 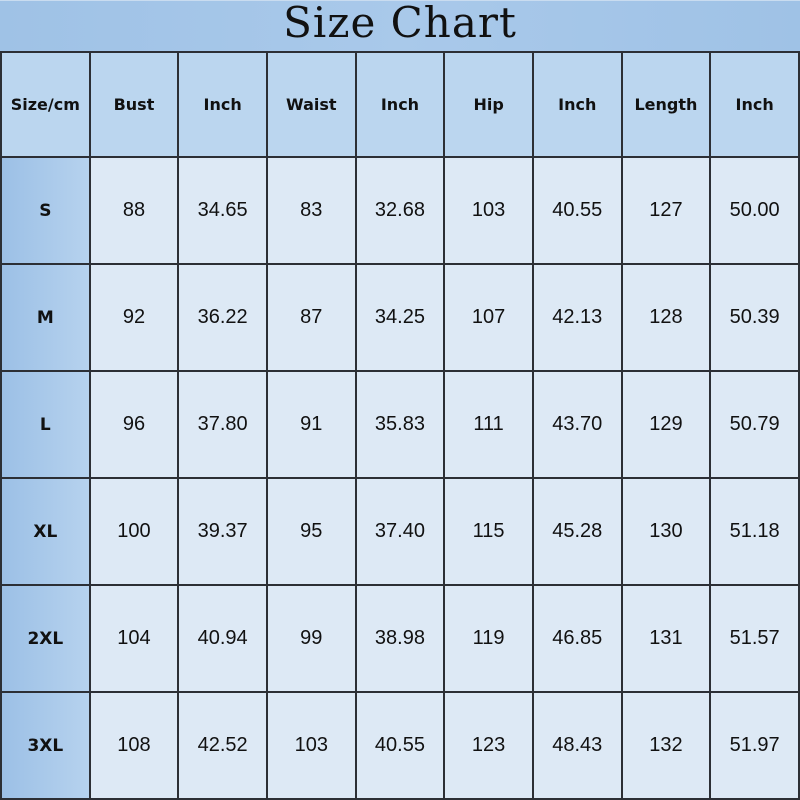 What do you see at coordinates (222, 317) in the screenshot?
I see `table-cell: 36.22` at bounding box center [222, 317].